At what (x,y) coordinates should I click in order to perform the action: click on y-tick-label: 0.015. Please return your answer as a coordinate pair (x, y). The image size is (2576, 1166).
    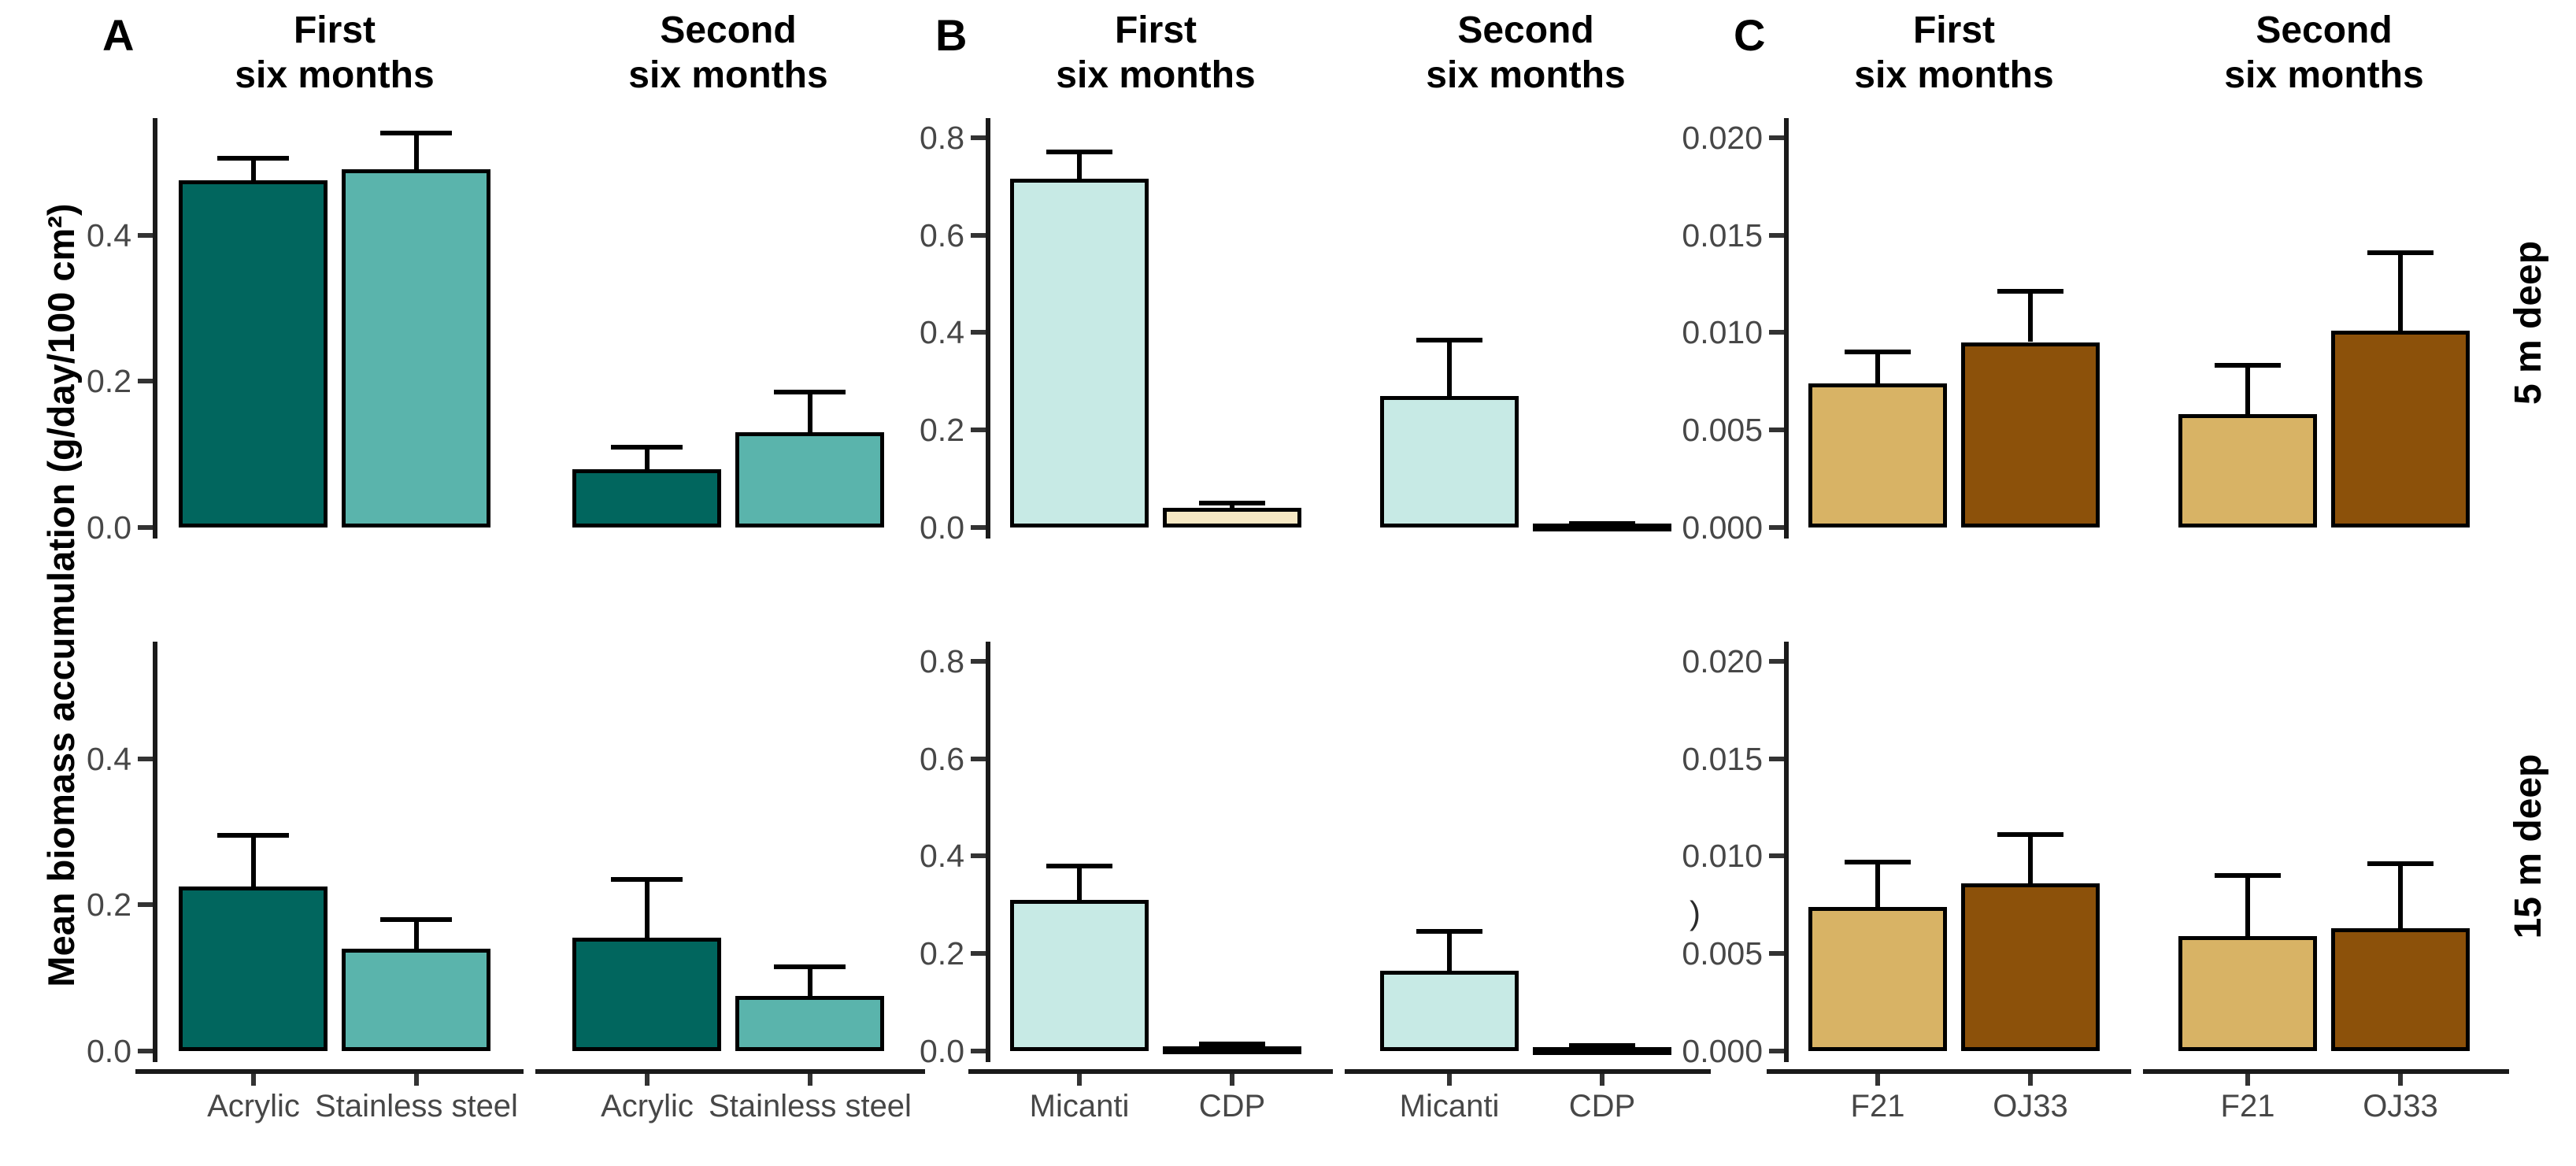
    Looking at the image, I should click on (1722, 235).